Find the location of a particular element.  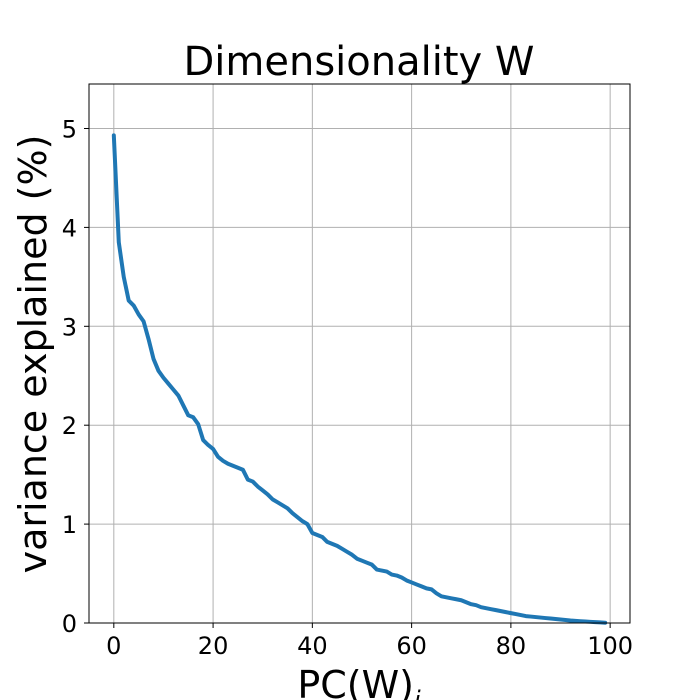

x-tick-label: 60 is located at coordinates (411, 646).